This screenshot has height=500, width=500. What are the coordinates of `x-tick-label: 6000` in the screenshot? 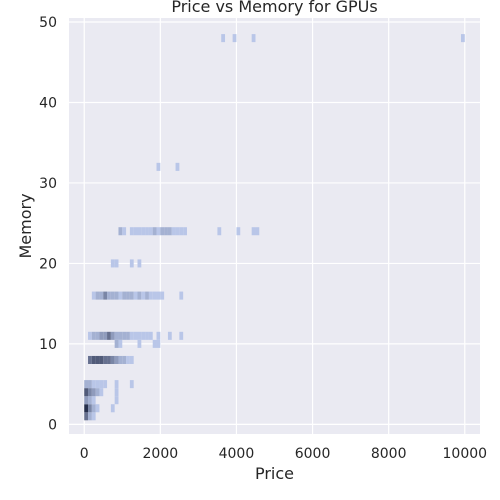 It's located at (313, 454).